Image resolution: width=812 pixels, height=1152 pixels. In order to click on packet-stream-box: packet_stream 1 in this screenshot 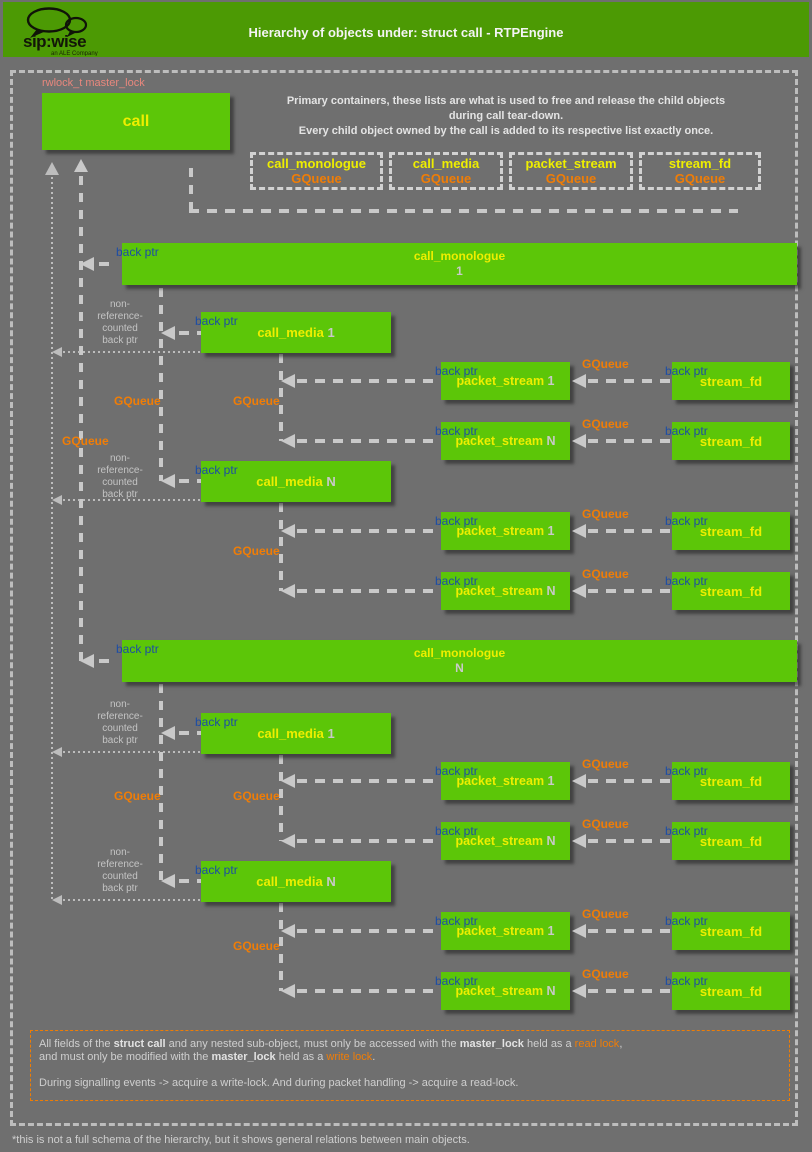, I will do `click(505, 931)`.